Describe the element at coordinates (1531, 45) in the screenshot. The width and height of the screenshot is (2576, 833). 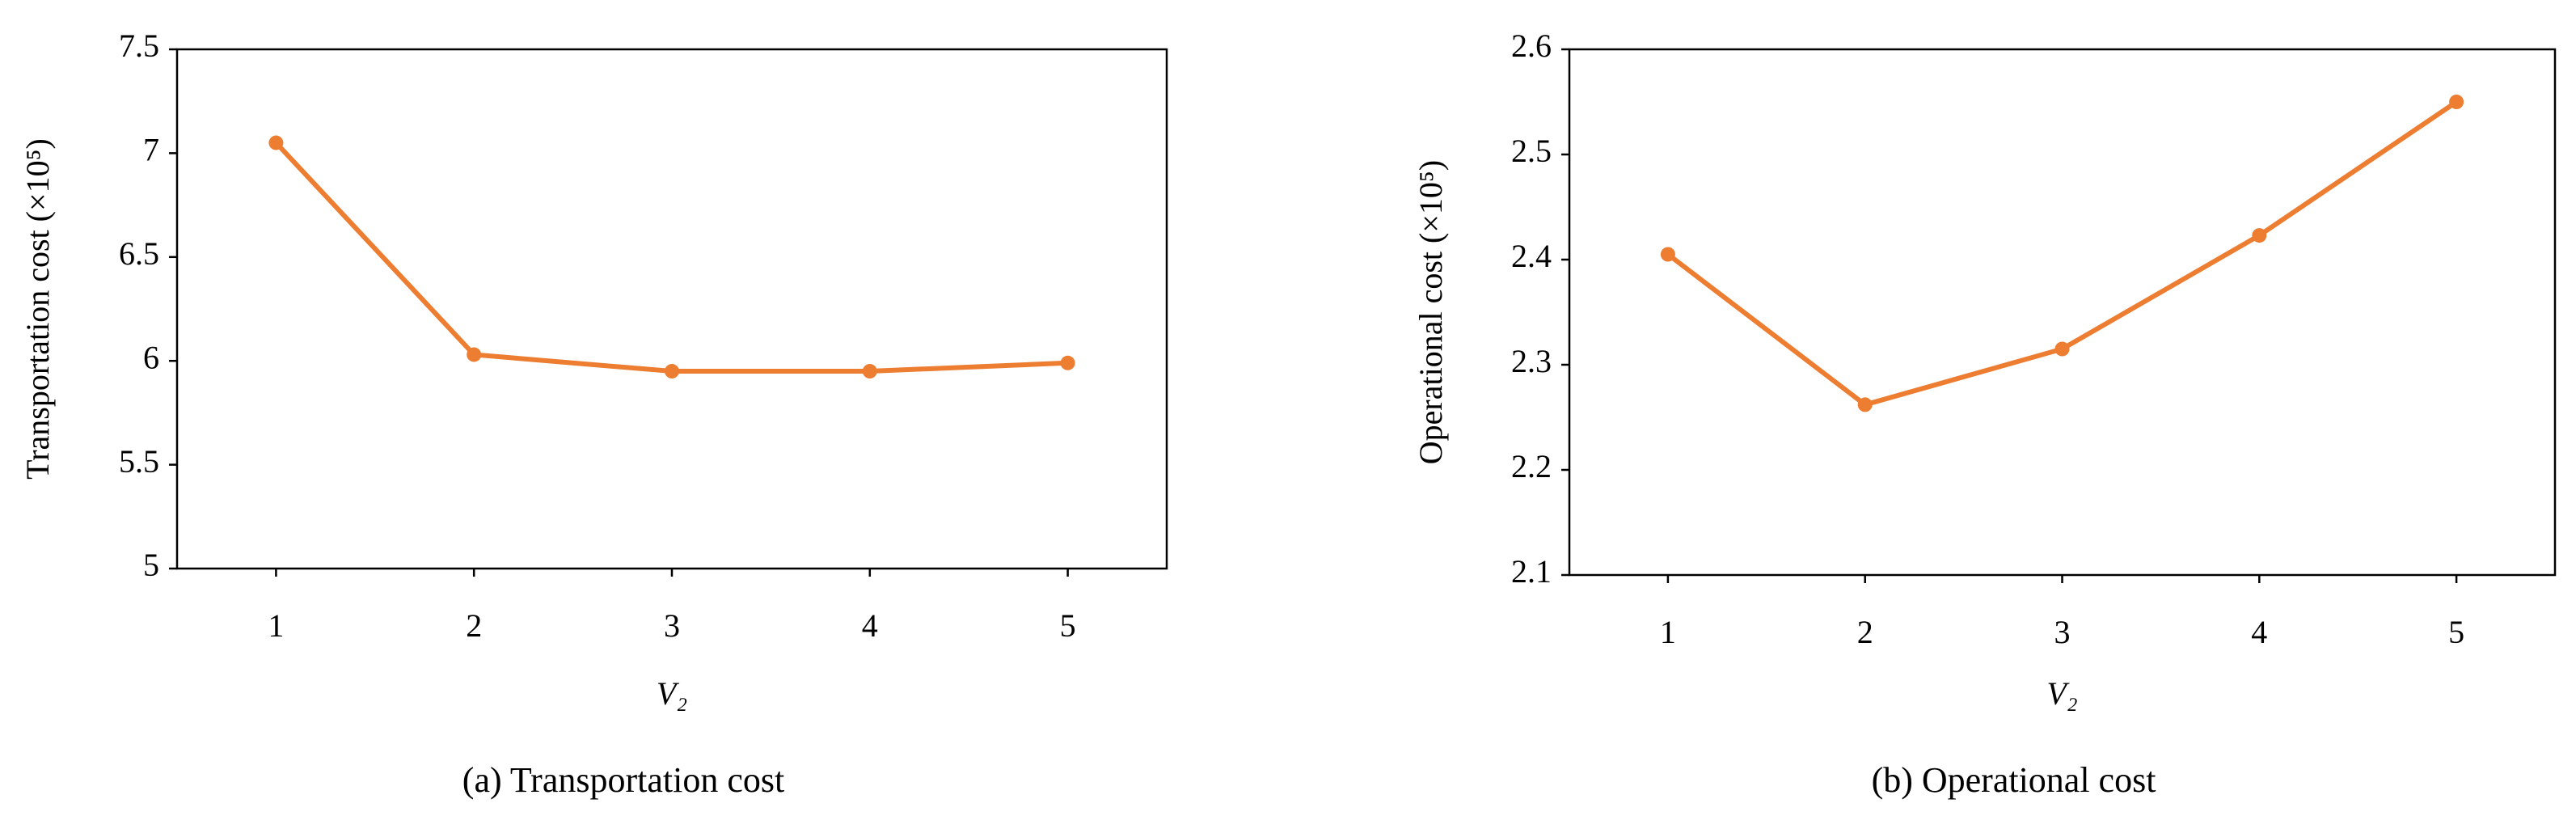
I see `y-tick-label: 2.6` at that location.